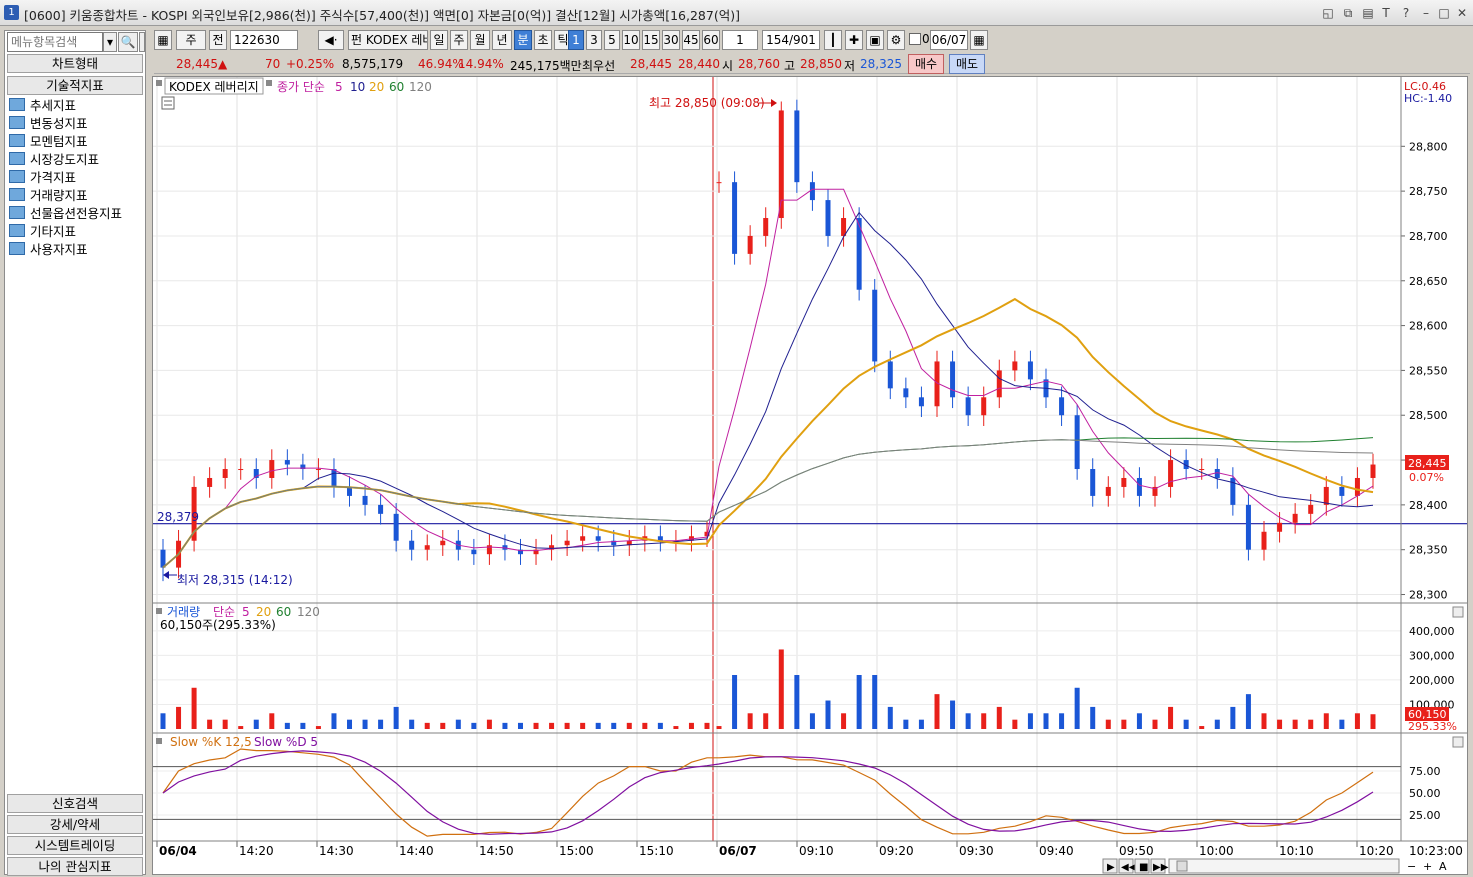  Describe the element at coordinates (76, 214) in the screenshot. I see `tree-item: 선물옵션전용지표` at that location.